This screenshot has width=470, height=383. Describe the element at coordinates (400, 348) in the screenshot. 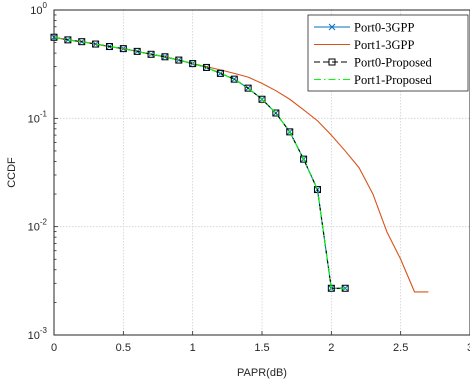

I see `x-tick-label: 2.5` at that location.